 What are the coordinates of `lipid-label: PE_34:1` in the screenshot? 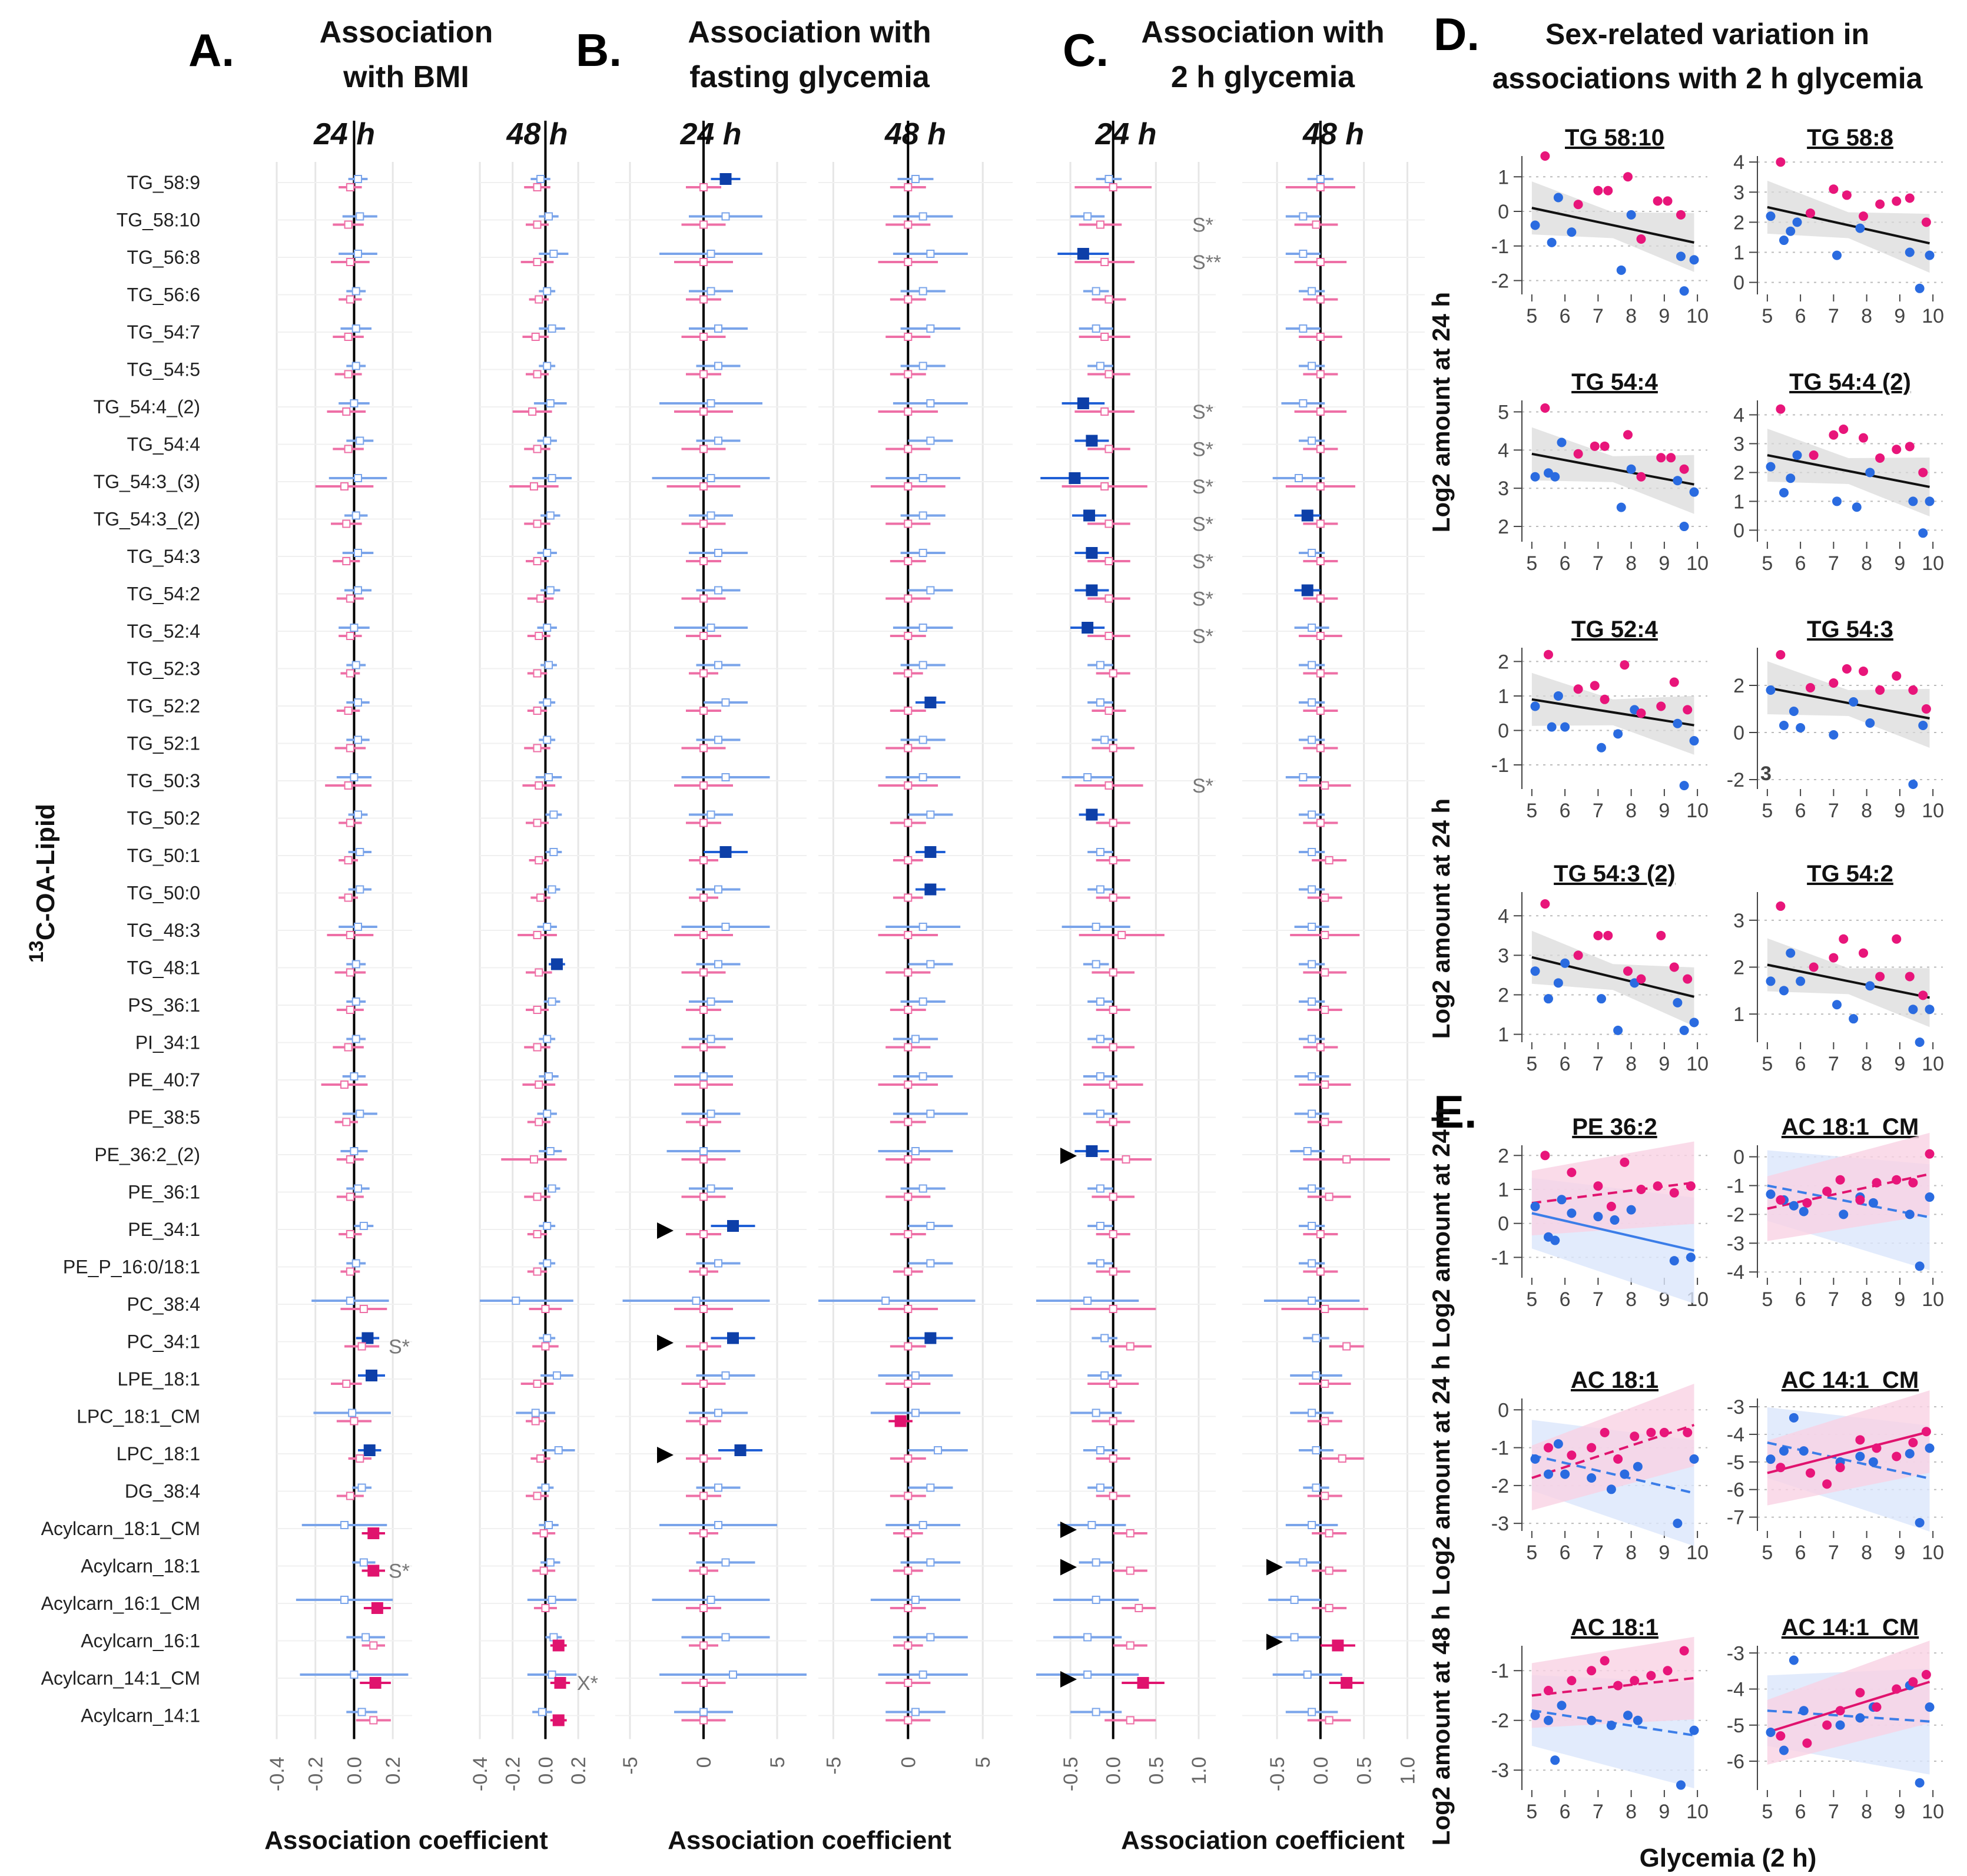 It's located at (164, 1229).